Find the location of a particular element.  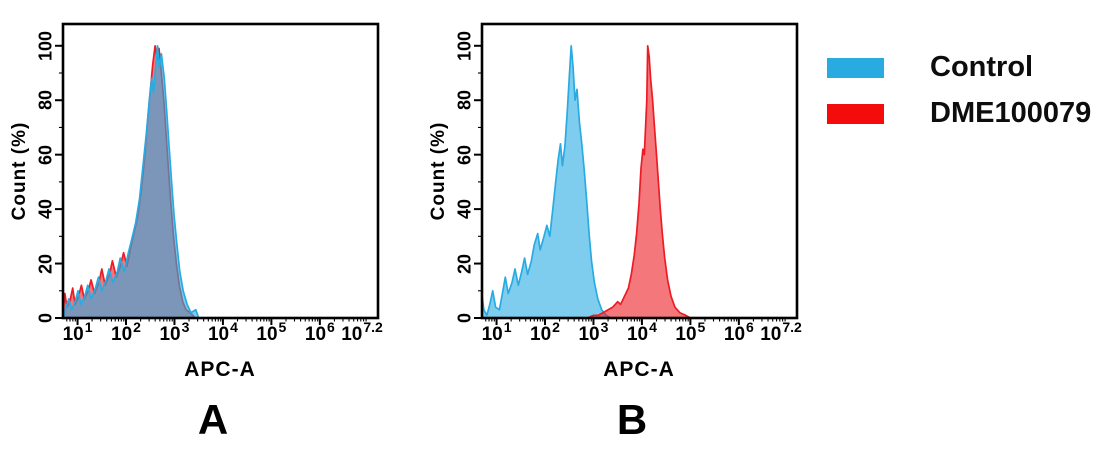

panel-letter-a: A is located at coordinates (213, 419).